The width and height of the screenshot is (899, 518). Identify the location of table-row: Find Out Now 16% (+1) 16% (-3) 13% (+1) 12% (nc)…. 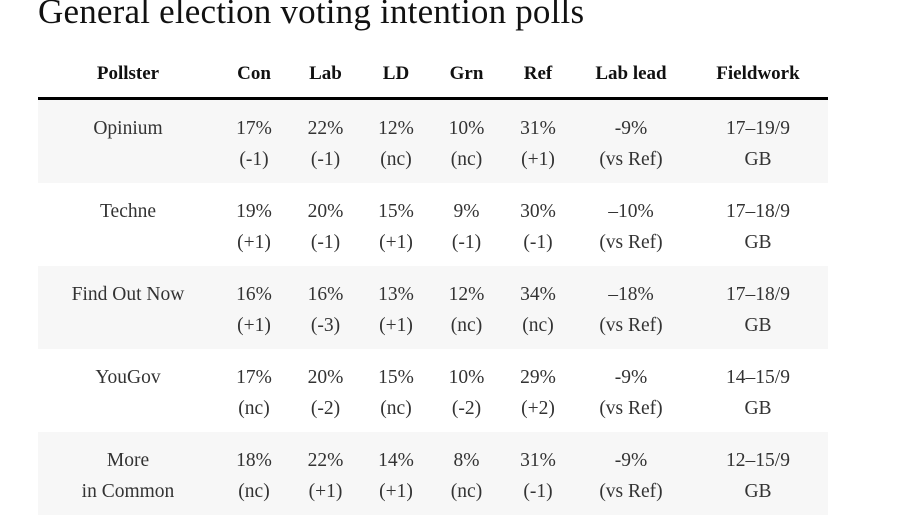
(433, 307).